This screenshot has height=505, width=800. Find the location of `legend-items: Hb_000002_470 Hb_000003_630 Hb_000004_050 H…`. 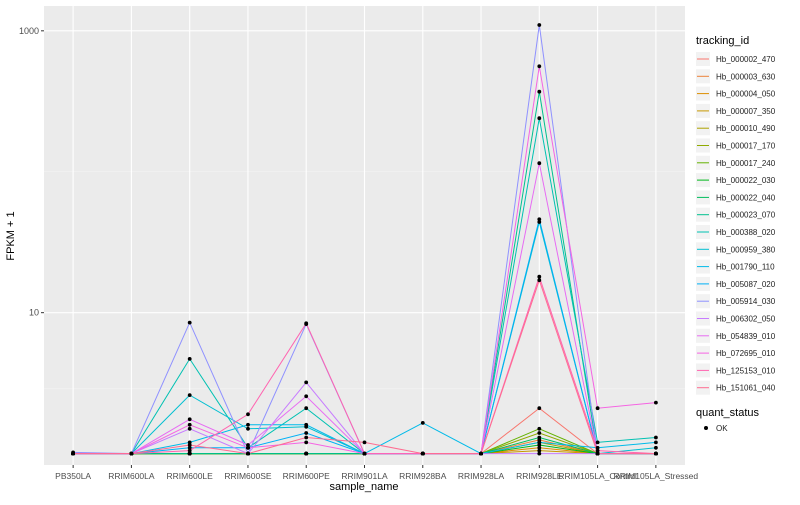

legend-items: Hb_000002_470 Hb_000003_630 Hb_000004_050 H… is located at coordinates (736, 223).